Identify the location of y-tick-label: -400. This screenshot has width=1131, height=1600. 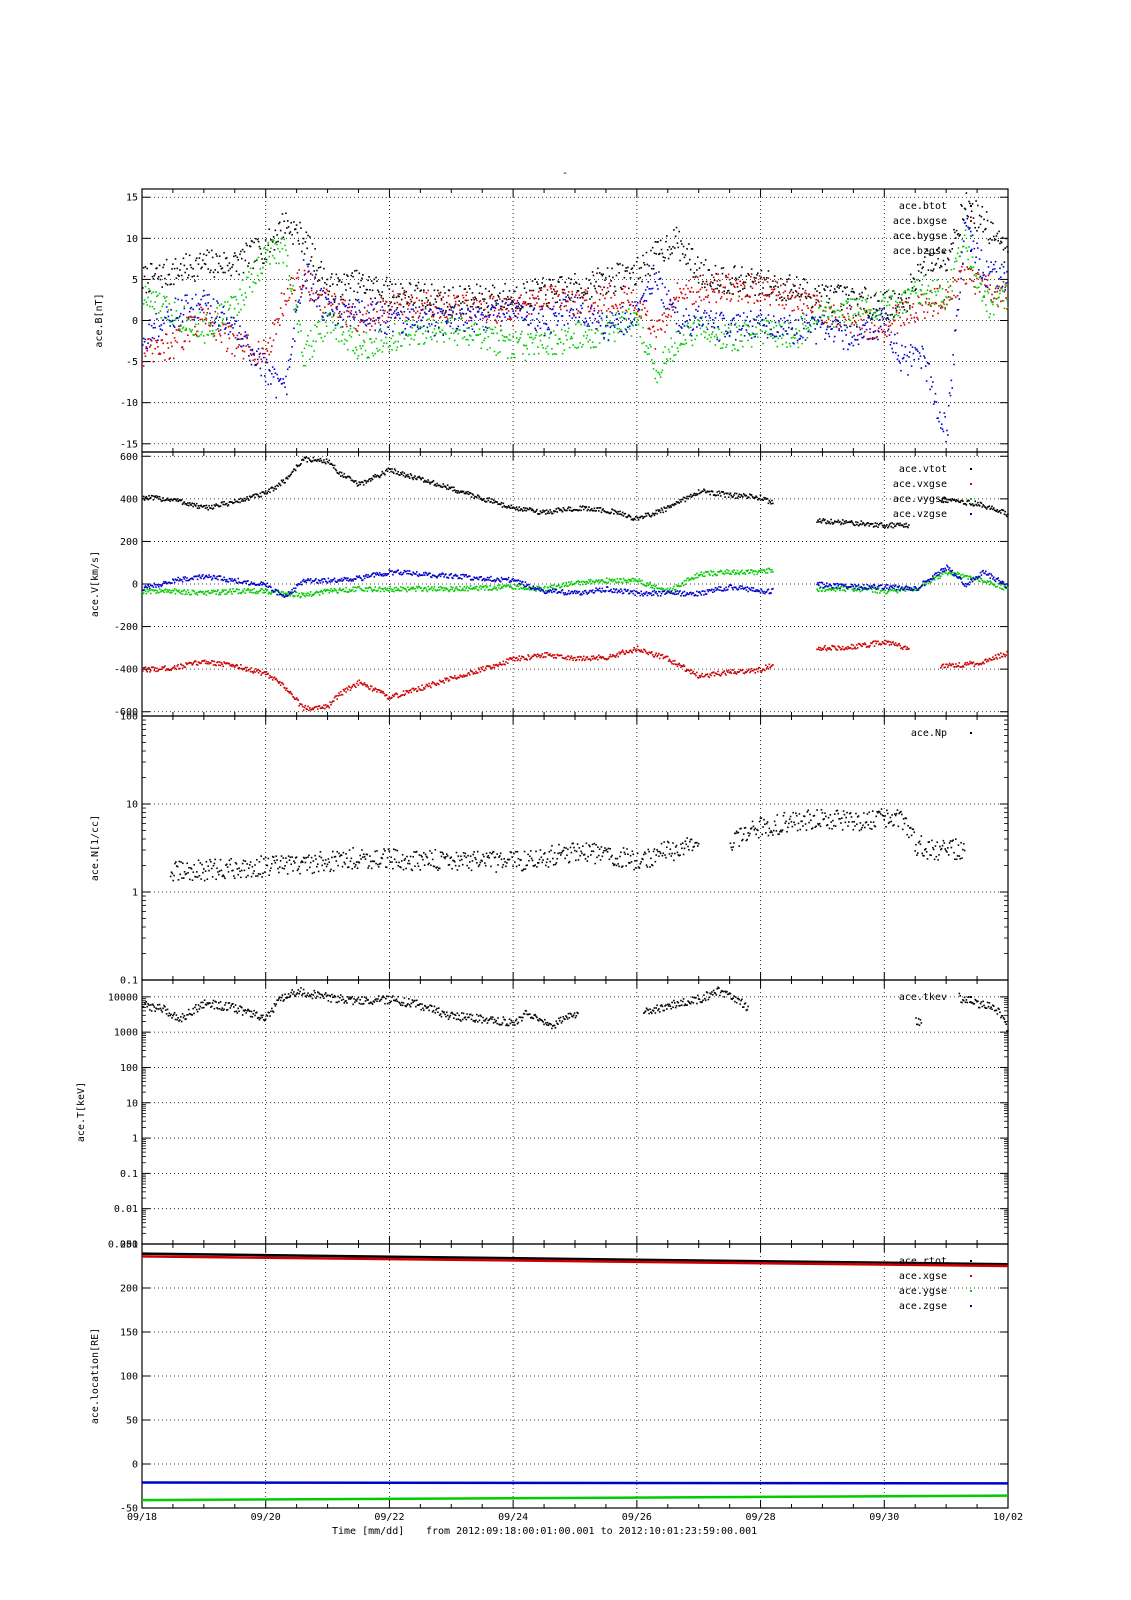
(126, 670).